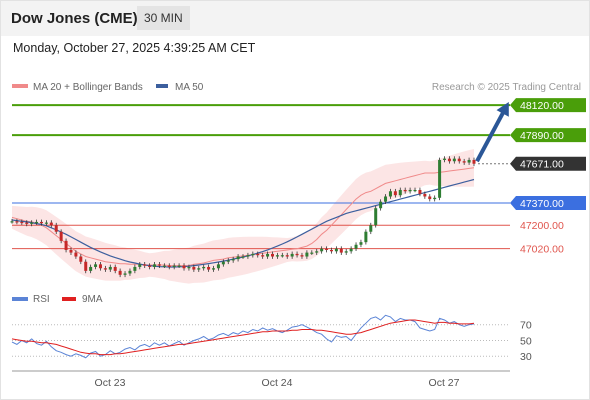 The width and height of the screenshot is (590, 400). I want to click on rsi-ma-line, so click(243, 337).